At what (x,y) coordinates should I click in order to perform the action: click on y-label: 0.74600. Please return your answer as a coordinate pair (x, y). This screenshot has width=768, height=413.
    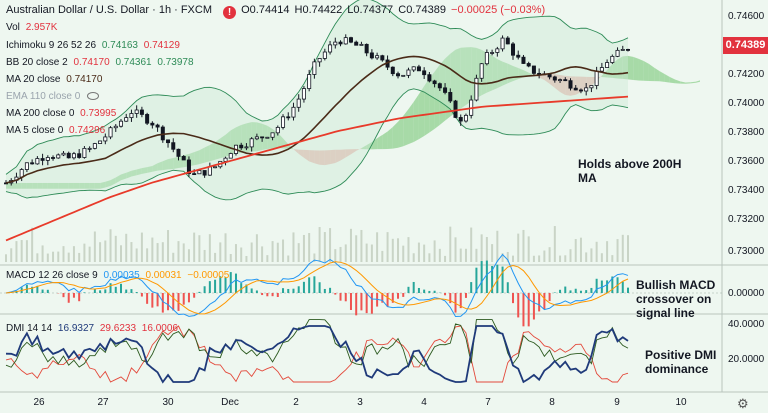
    Looking at the image, I should click on (746, 16).